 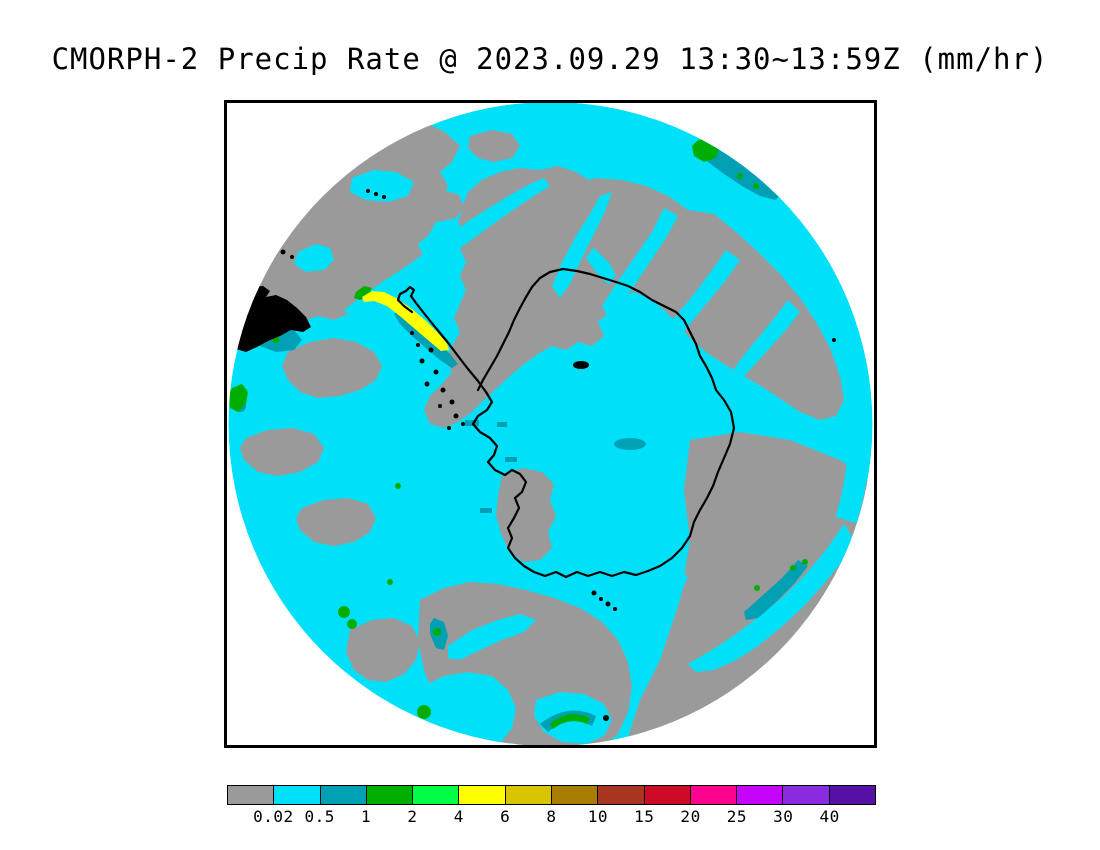 What do you see at coordinates (783, 816) in the screenshot?
I see `colorbar-tick-30: 30` at bounding box center [783, 816].